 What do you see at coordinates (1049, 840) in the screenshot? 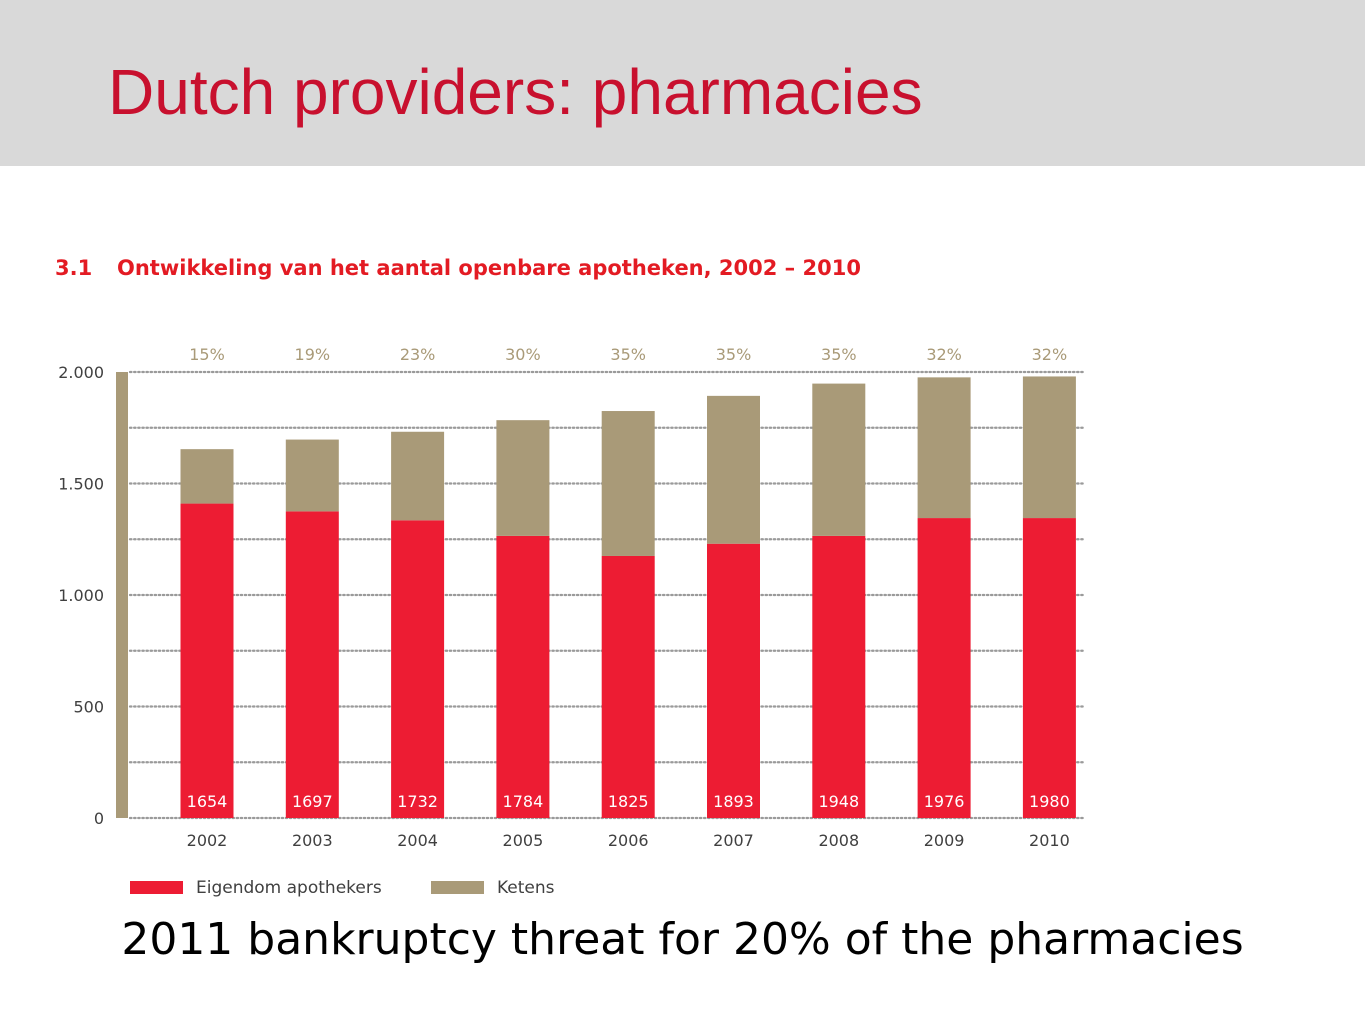
I see `x-tick-label: 2010` at bounding box center [1049, 840].